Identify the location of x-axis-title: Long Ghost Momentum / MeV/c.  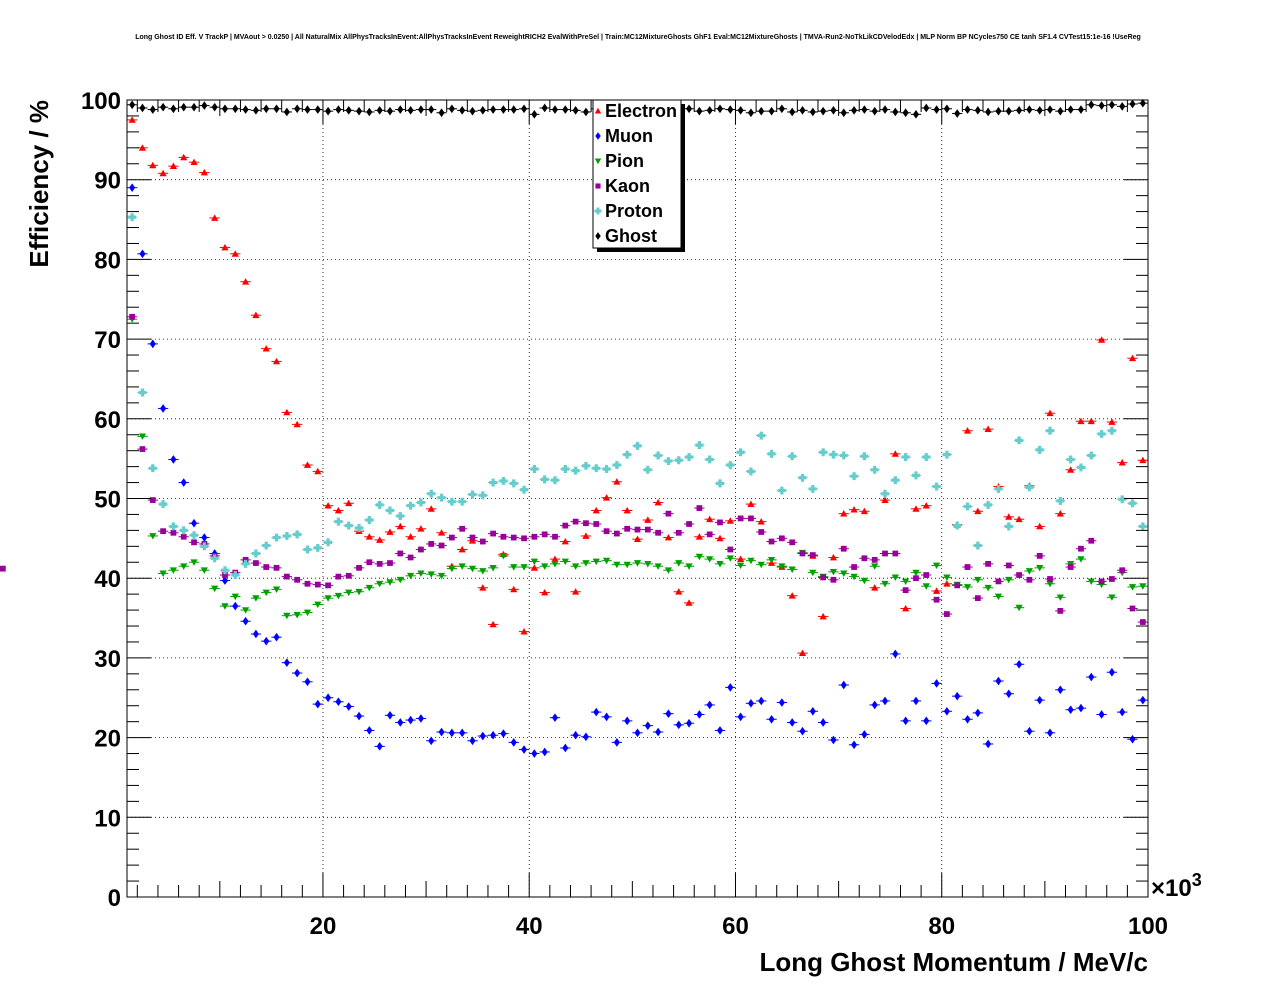
(953, 962).